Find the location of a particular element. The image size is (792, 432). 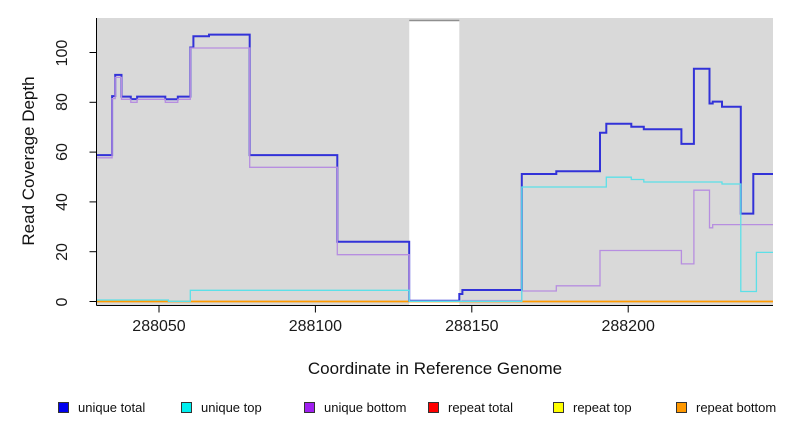

x-tick-label: 288100 is located at coordinates (315, 326).